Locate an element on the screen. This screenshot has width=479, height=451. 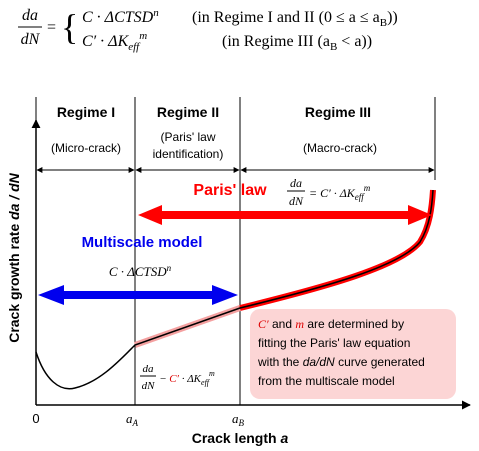
rhs: = C′ · ΔK is located at coordinates (332, 193).